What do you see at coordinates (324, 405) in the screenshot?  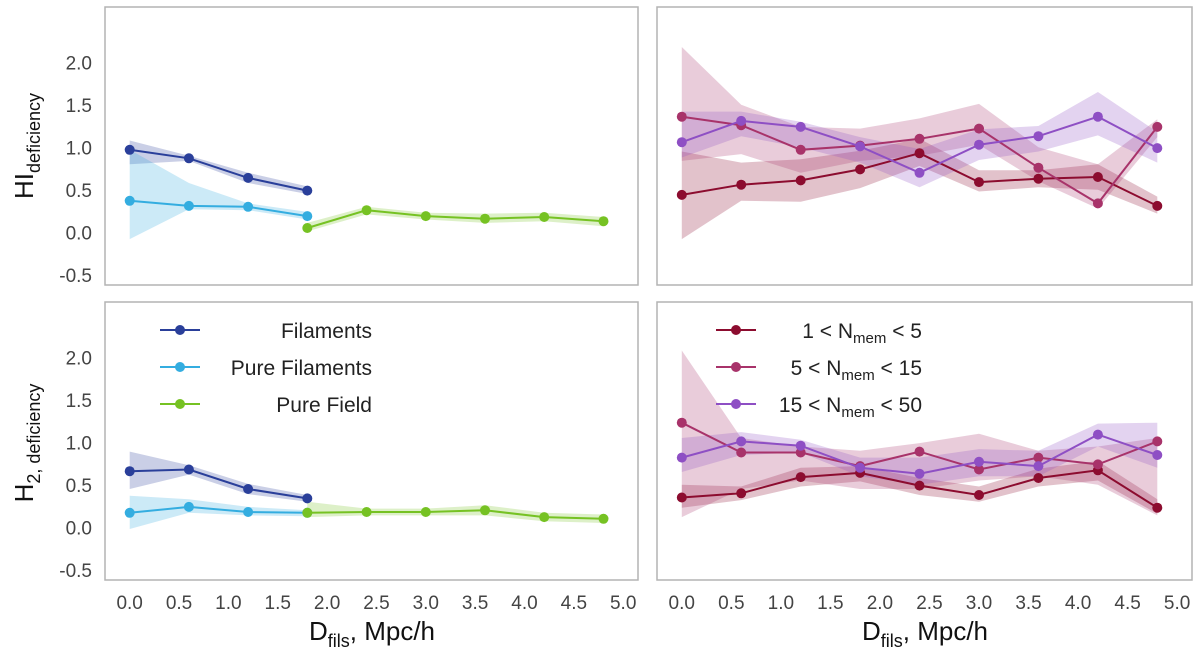 I see `legend-label-pure-field: Pure Field` at bounding box center [324, 405].